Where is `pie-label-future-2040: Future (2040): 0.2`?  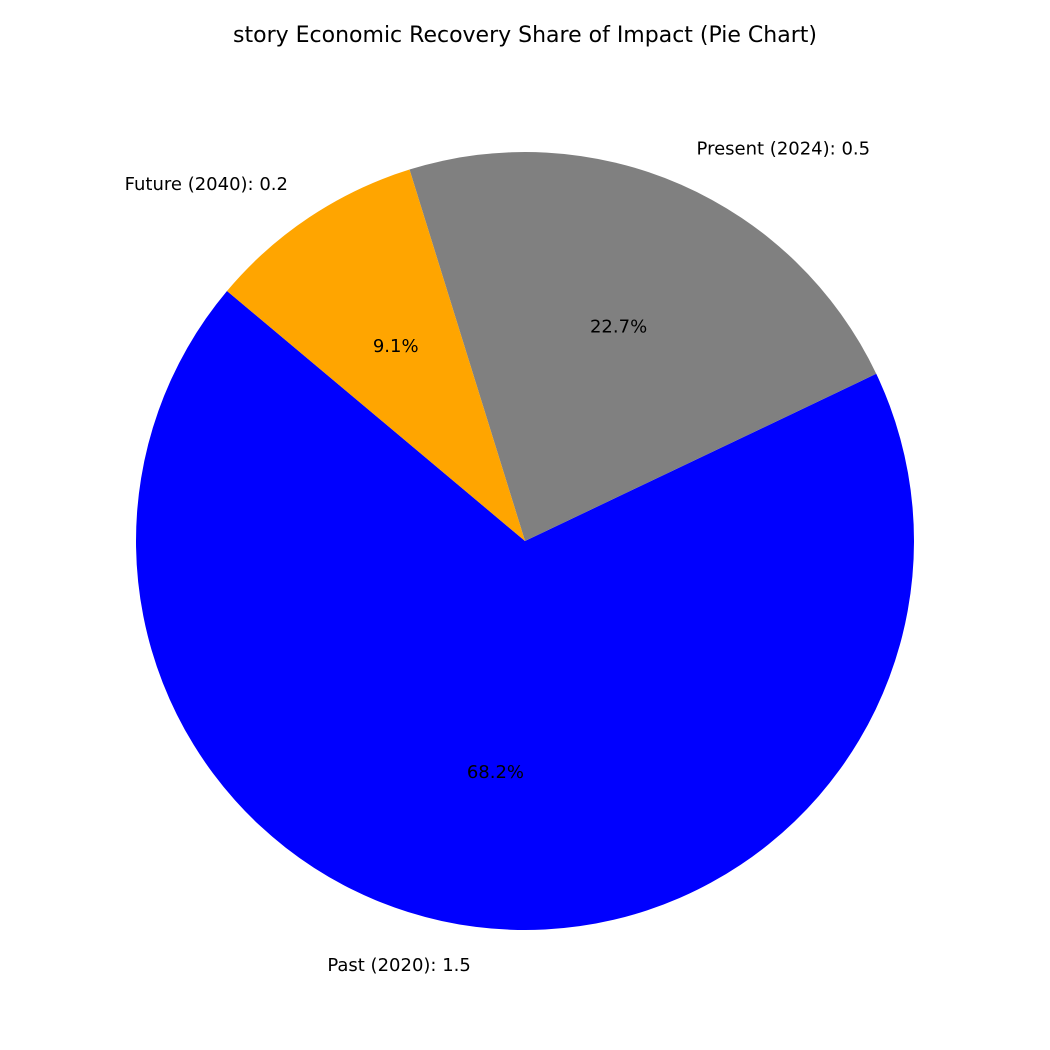
pie-label-future-2040: Future (2040): 0.2 is located at coordinates (206, 184).